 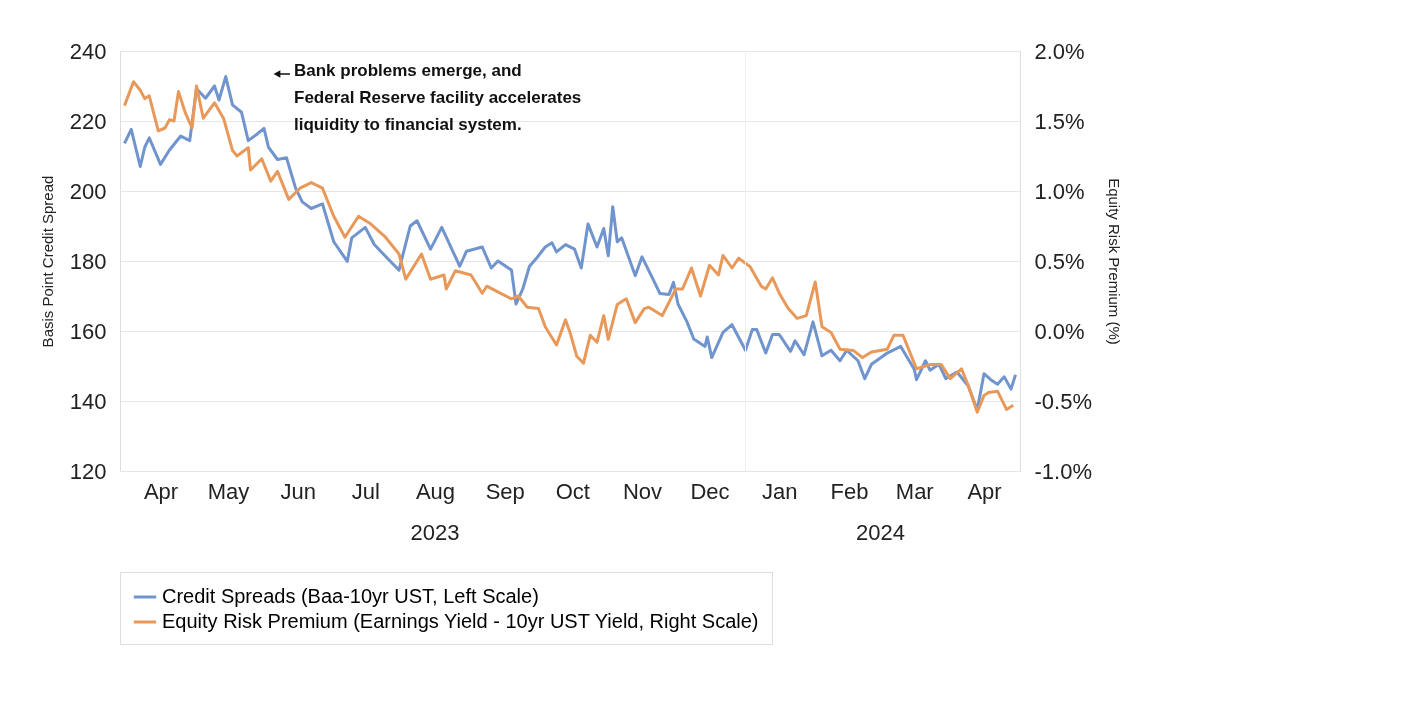 I want to click on x-tick-label: May, so click(x=228, y=491).